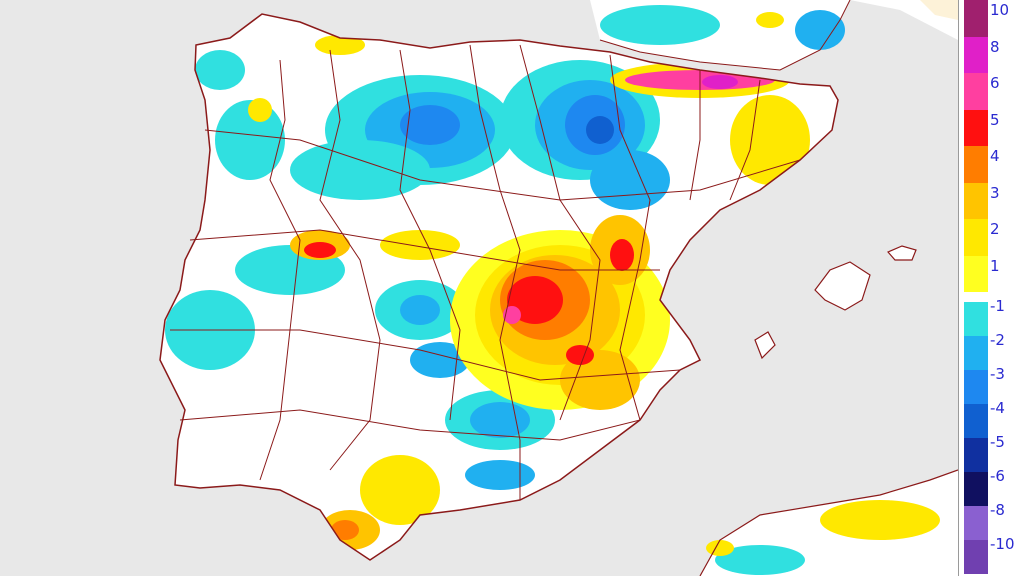 This screenshot has height=576, width=1024. I want to click on menorca-island, so click(902, 253).